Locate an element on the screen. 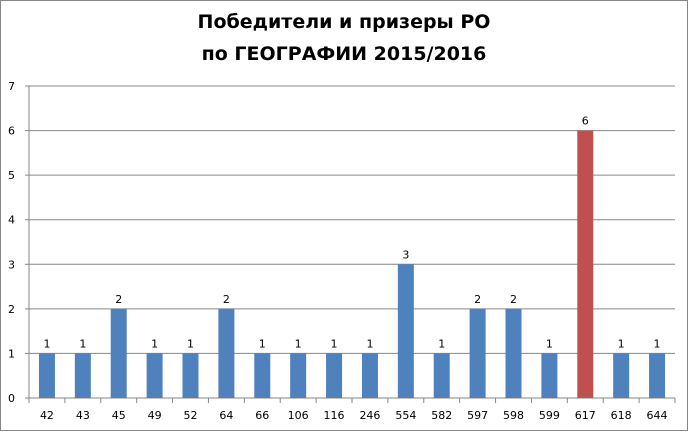 This screenshot has height=432, width=688. x-tick-label: 598 is located at coordinates (513, 415).